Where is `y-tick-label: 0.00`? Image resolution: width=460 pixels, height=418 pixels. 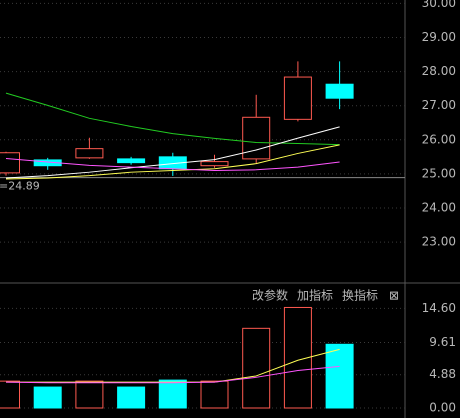
y-tick-label: 0.00 is located at coordinates (442, 408).